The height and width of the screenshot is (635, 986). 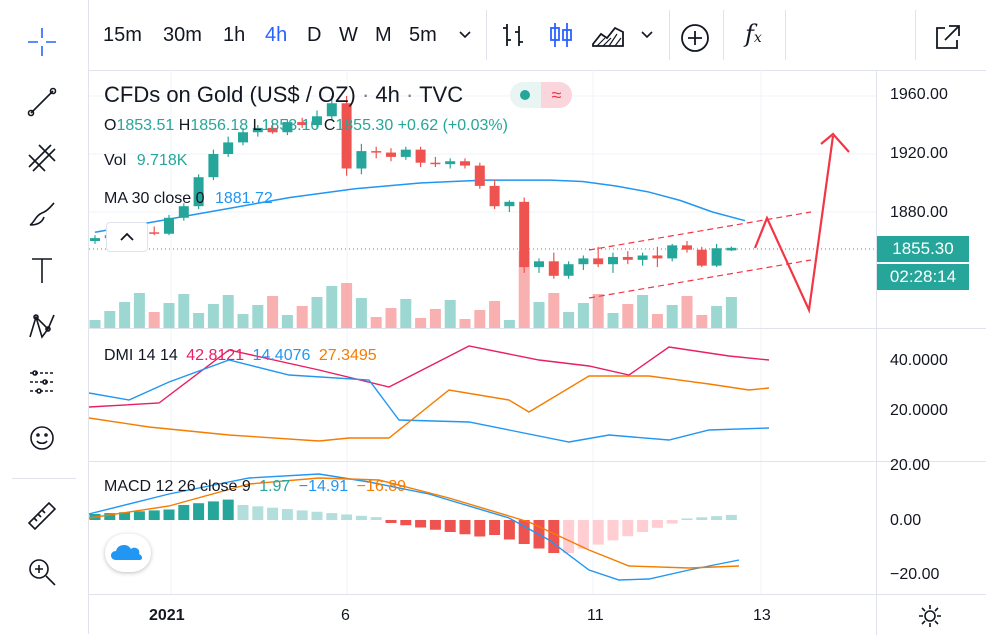 What do you see at coordinates (276, 35) in the screenshot?
I see `timeframe-4h: 4h` at bounding box center [276, 35].